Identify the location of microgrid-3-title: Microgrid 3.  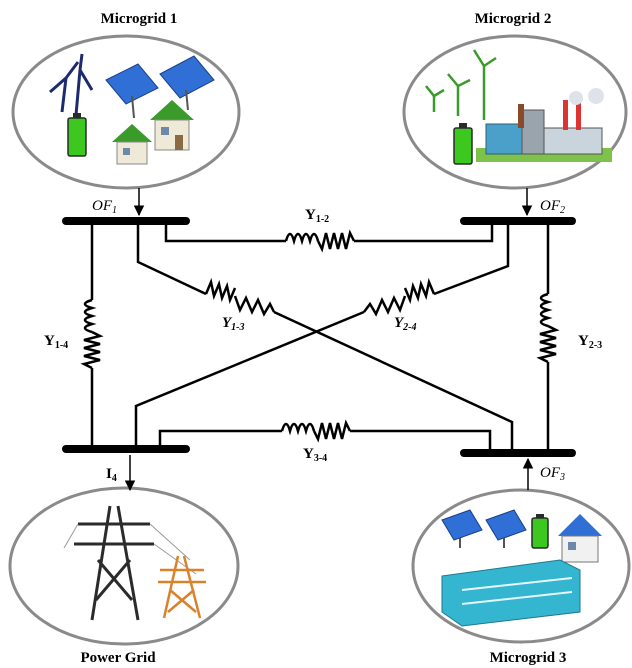
(528, 658).